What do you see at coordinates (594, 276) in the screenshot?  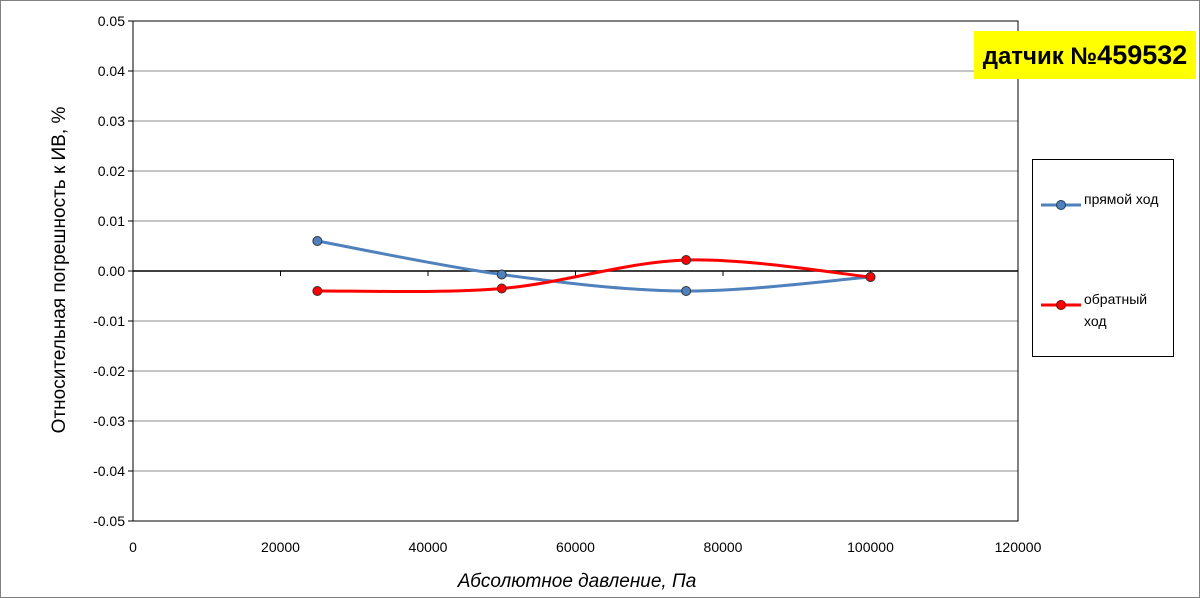 I see `series-reverse` at bounding box center [594, 276].